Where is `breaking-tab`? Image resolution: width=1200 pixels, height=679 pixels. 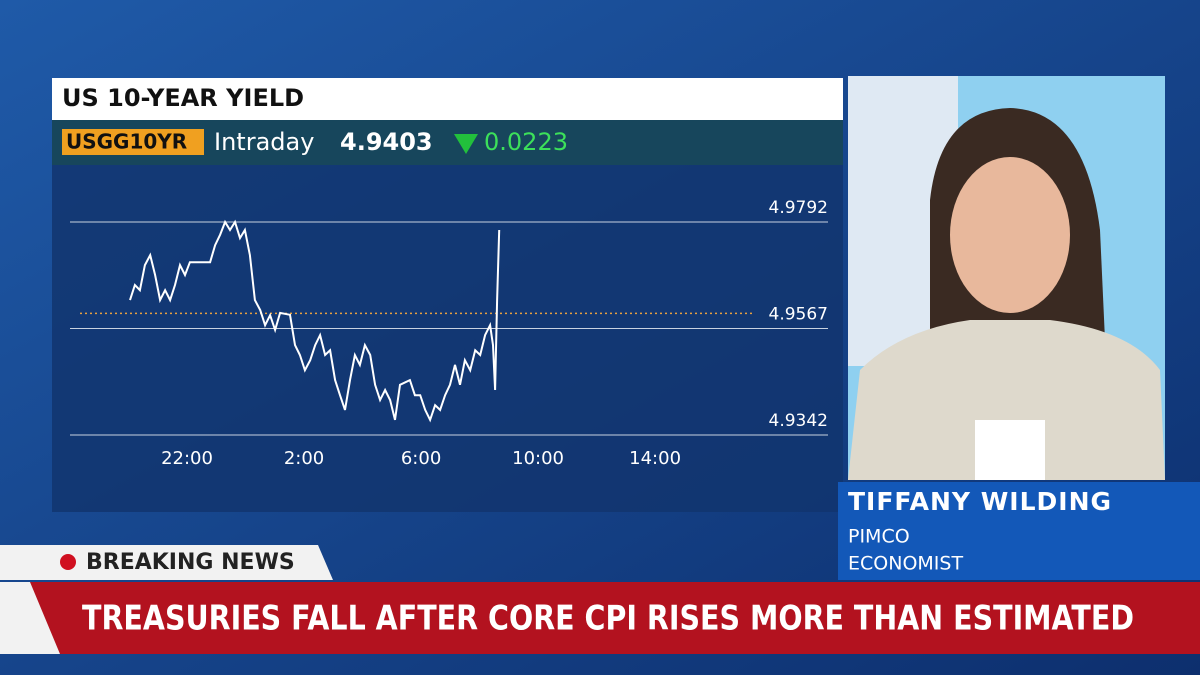
breaking-tab is located at coordinates (166, 562).